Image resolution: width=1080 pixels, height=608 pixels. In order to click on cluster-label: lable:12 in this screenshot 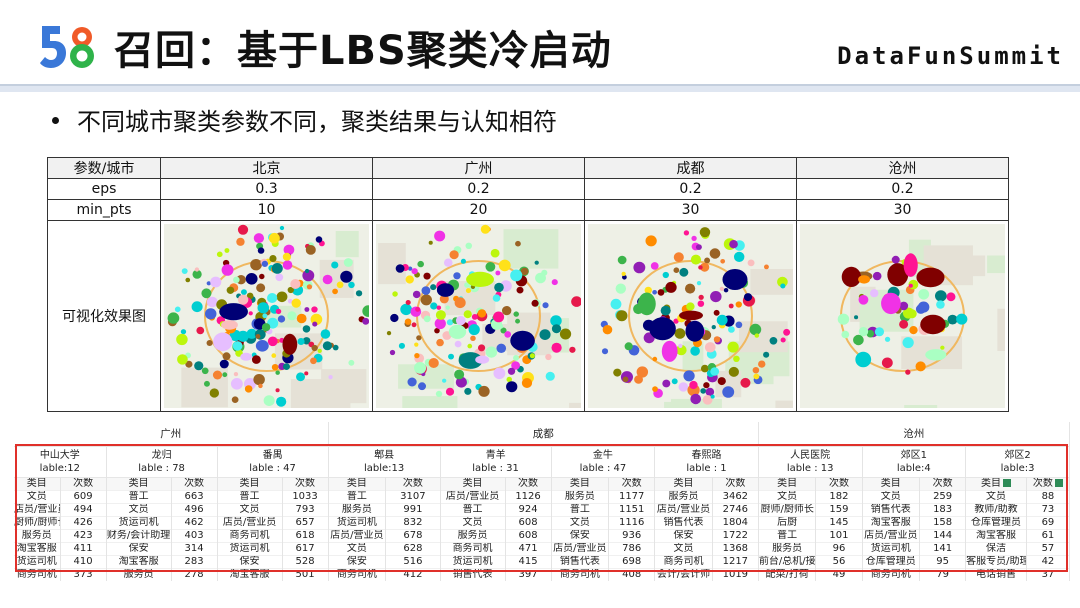, I will do `click(60, 469)`.